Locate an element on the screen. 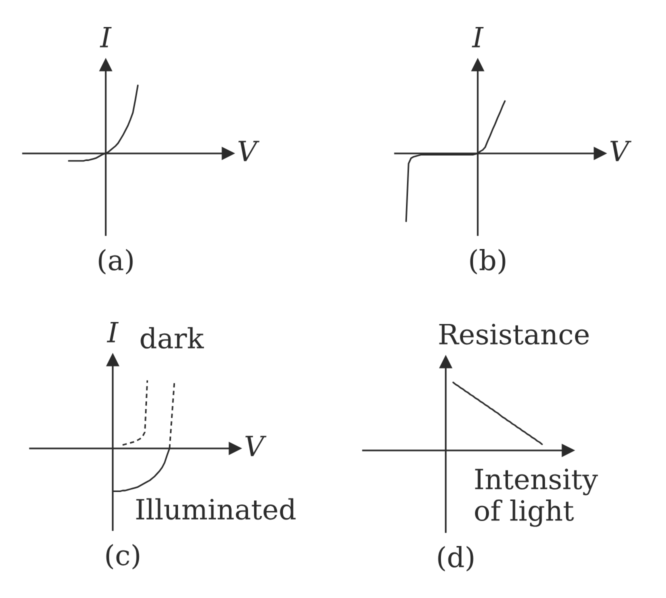 The width and height of the screenshot is (666, 598). series-label: Illuminated is located at coordinates (216, 509).